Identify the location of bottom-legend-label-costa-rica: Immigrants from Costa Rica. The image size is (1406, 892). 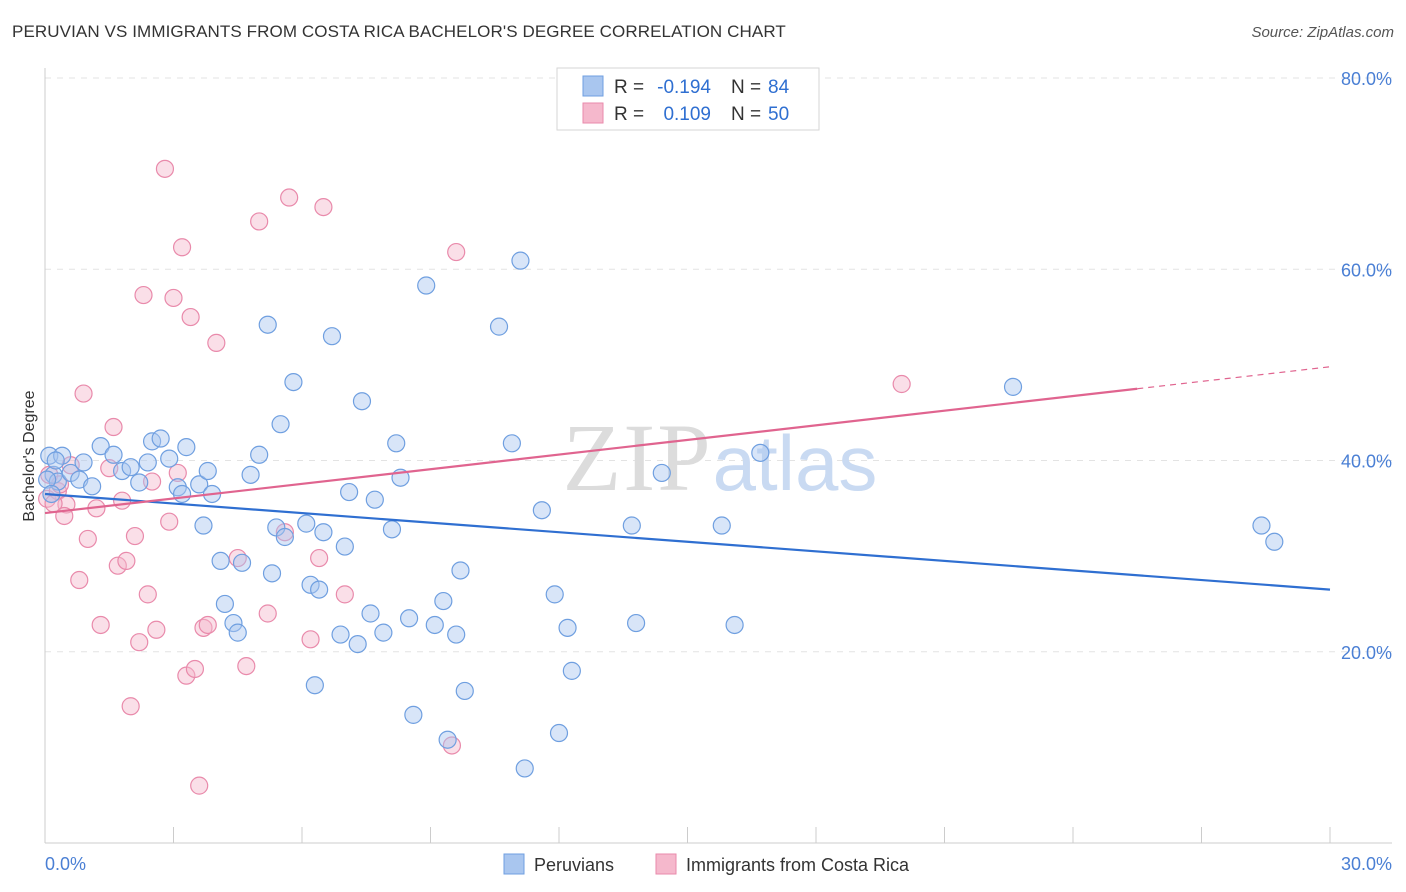
(798, 865).